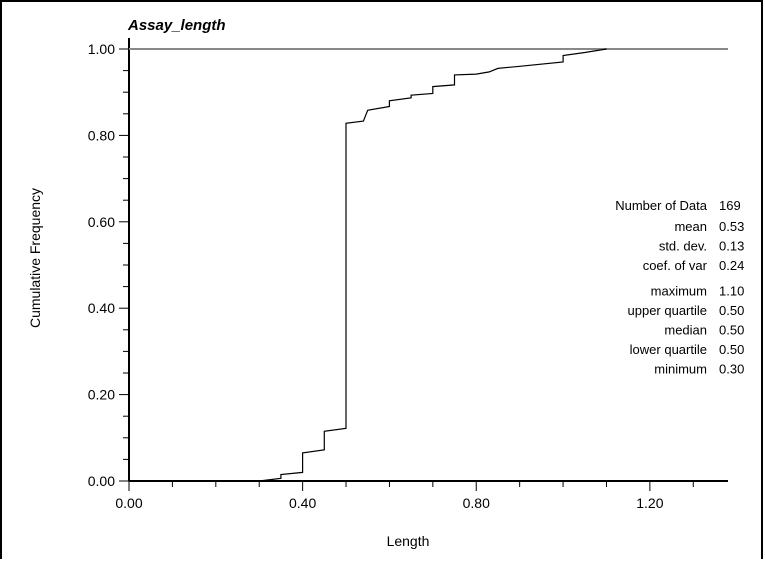  I want to click on stat-label: Number of Data, so click(661, 205).